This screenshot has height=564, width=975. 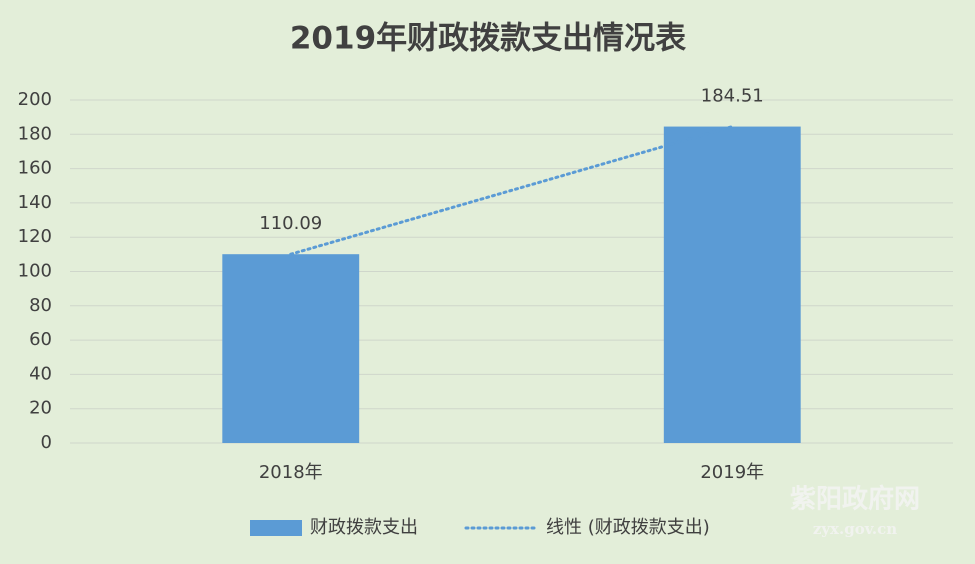 I want to click on y-tick-label: 40, so click(x=40, y=373).